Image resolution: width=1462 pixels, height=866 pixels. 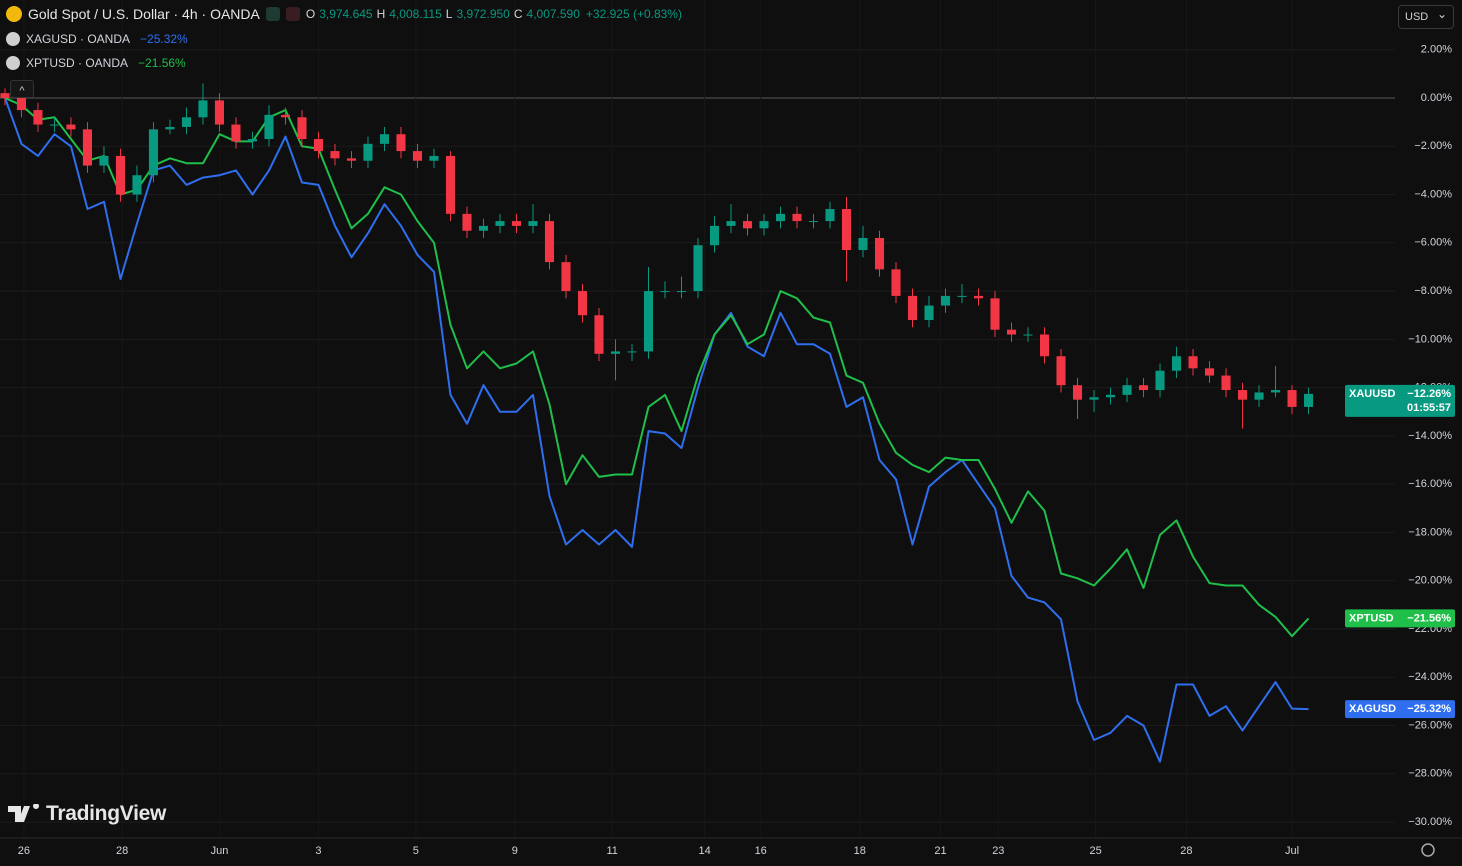 I want to click on ohlc-value: 4,007.590, so click(x=553, y=14).